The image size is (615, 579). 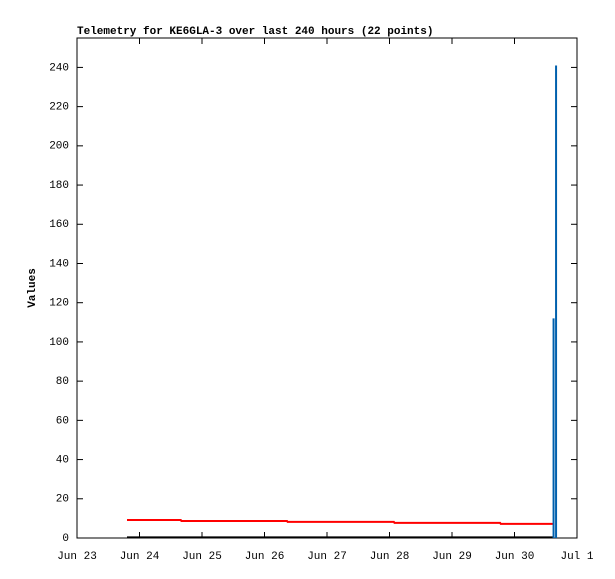 What do you see at coordinates (59, 68) in the screenshot?
I see `y-tick-label: 240` at bounding box center [59, 68].